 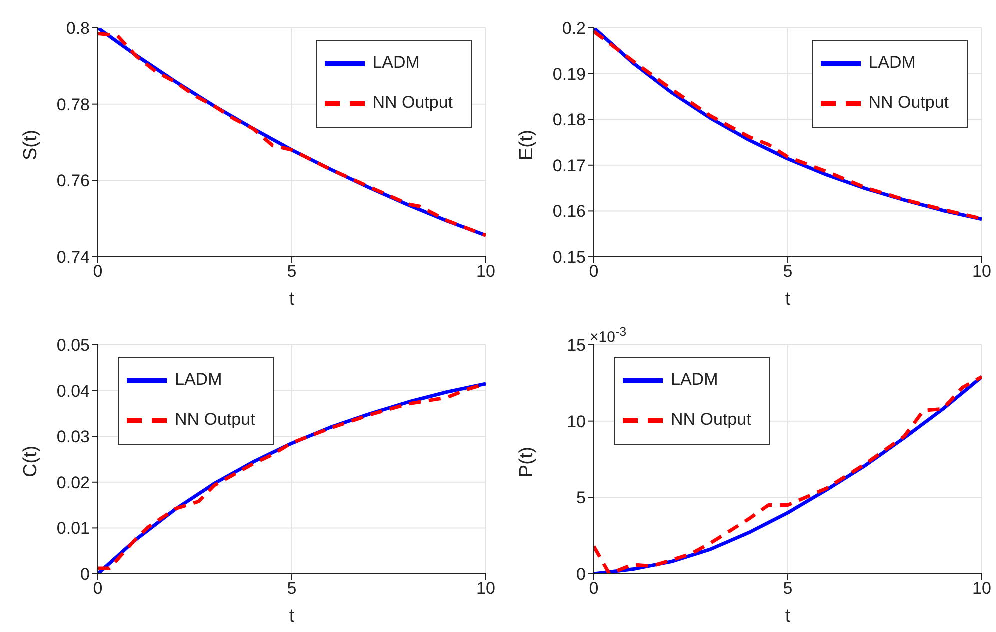 What do you see at coordinates (576, 422) in the screenshot?
I see `y-tick-label: 10` at bounding box center [576, 422].